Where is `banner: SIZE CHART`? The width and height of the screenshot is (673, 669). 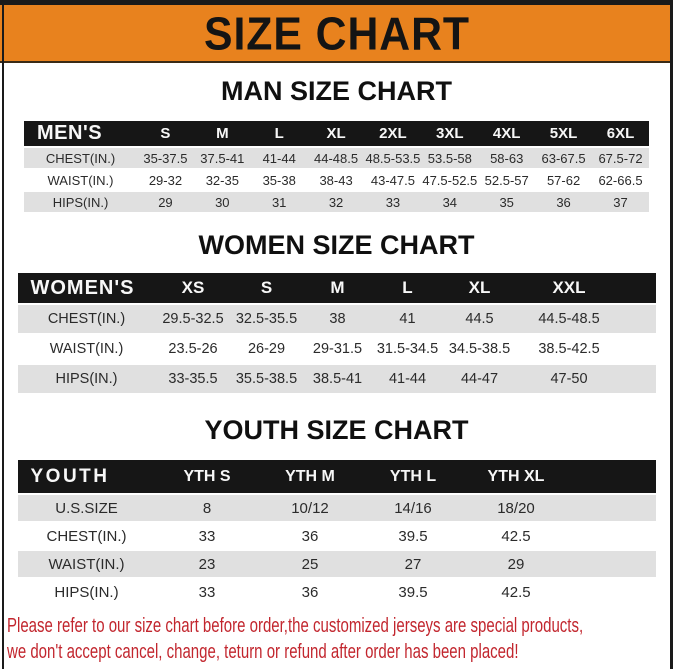
banner: SIZE CHART is located at coordinates (336, 34).